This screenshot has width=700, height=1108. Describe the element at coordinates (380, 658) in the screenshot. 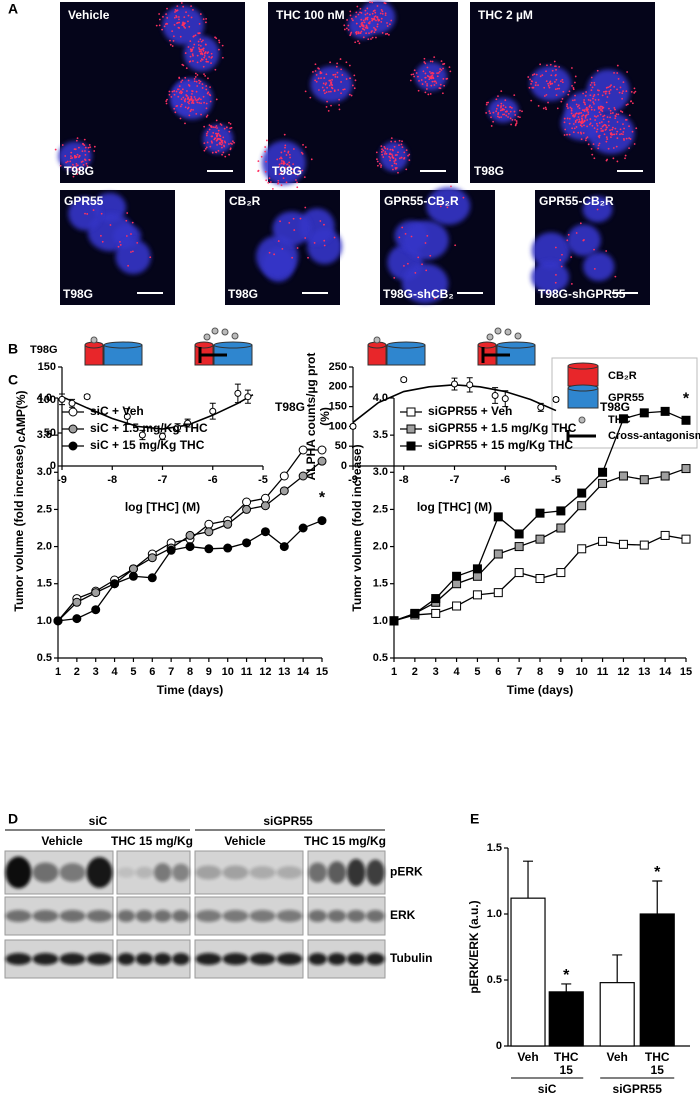

I see `y-tick-label: 0.5` at that location.